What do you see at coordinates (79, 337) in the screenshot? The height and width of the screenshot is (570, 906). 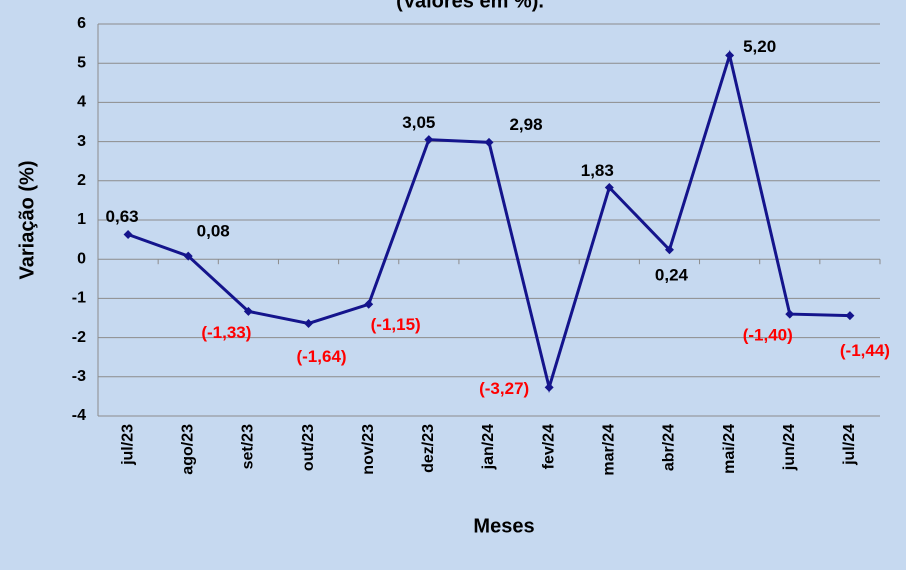 I see `y-tick-label: -2` at bounding box center [79, 337].